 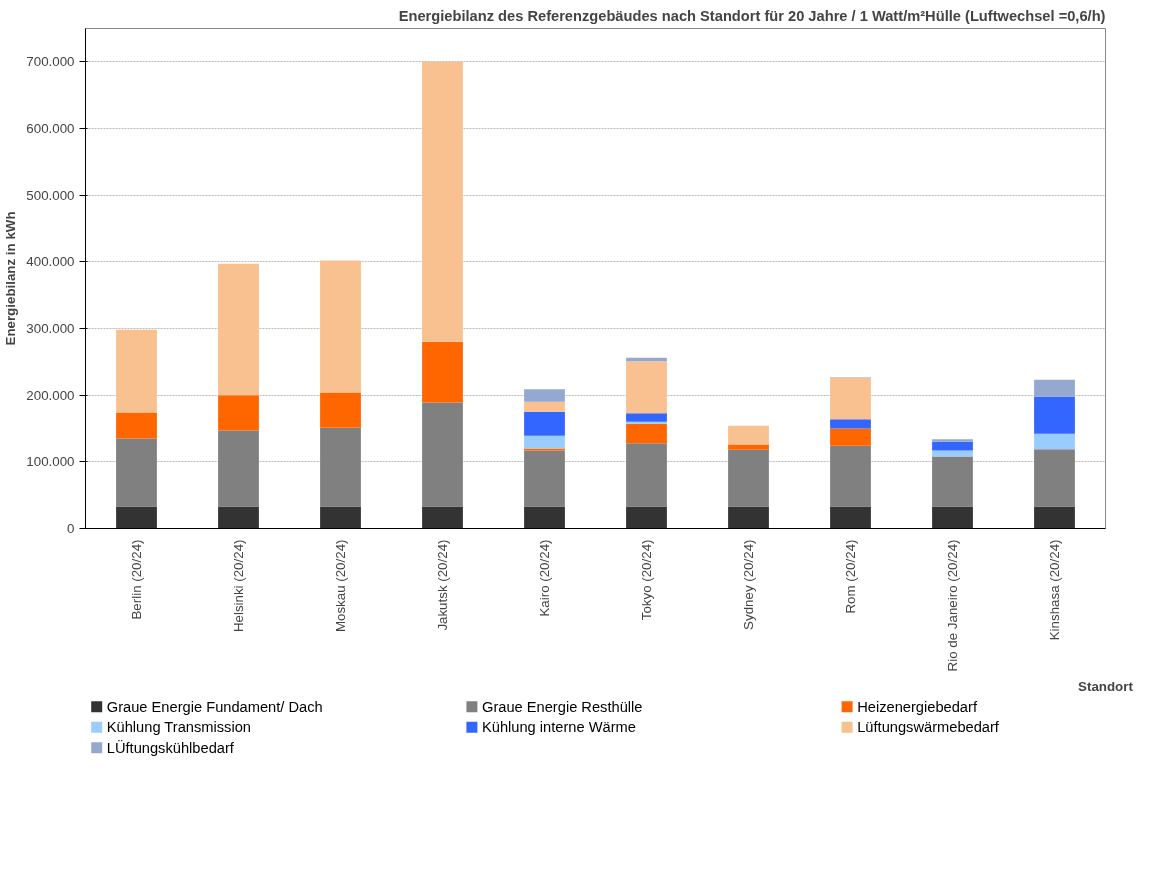 I want to click on y-tick-label: 100.000, so click(x=50, y=462).